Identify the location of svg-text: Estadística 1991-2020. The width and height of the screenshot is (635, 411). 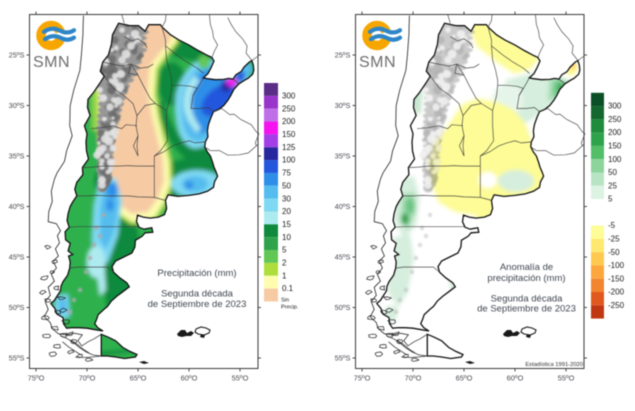
(554, 365).